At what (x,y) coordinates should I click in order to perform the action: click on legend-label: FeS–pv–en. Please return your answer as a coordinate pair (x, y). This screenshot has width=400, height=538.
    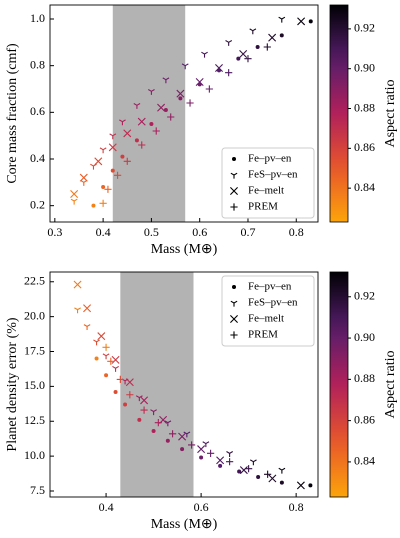
    Looking at the image, I should click on (273, 175).